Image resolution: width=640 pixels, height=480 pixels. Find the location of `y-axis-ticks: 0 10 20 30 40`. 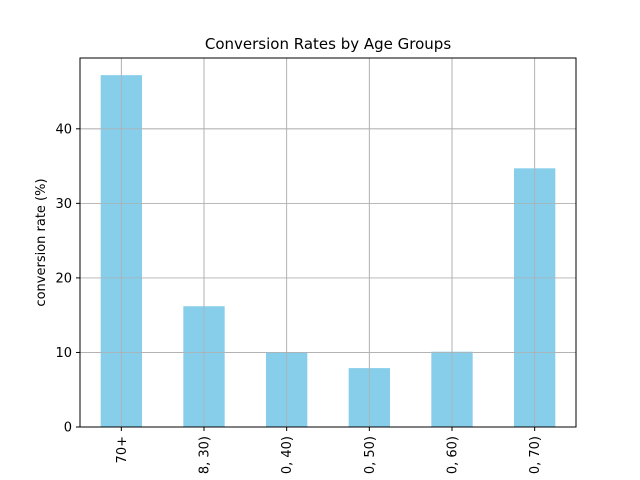

y-axis-ticks: 0 10 20 30 40 is located at coordinates (67, 279).